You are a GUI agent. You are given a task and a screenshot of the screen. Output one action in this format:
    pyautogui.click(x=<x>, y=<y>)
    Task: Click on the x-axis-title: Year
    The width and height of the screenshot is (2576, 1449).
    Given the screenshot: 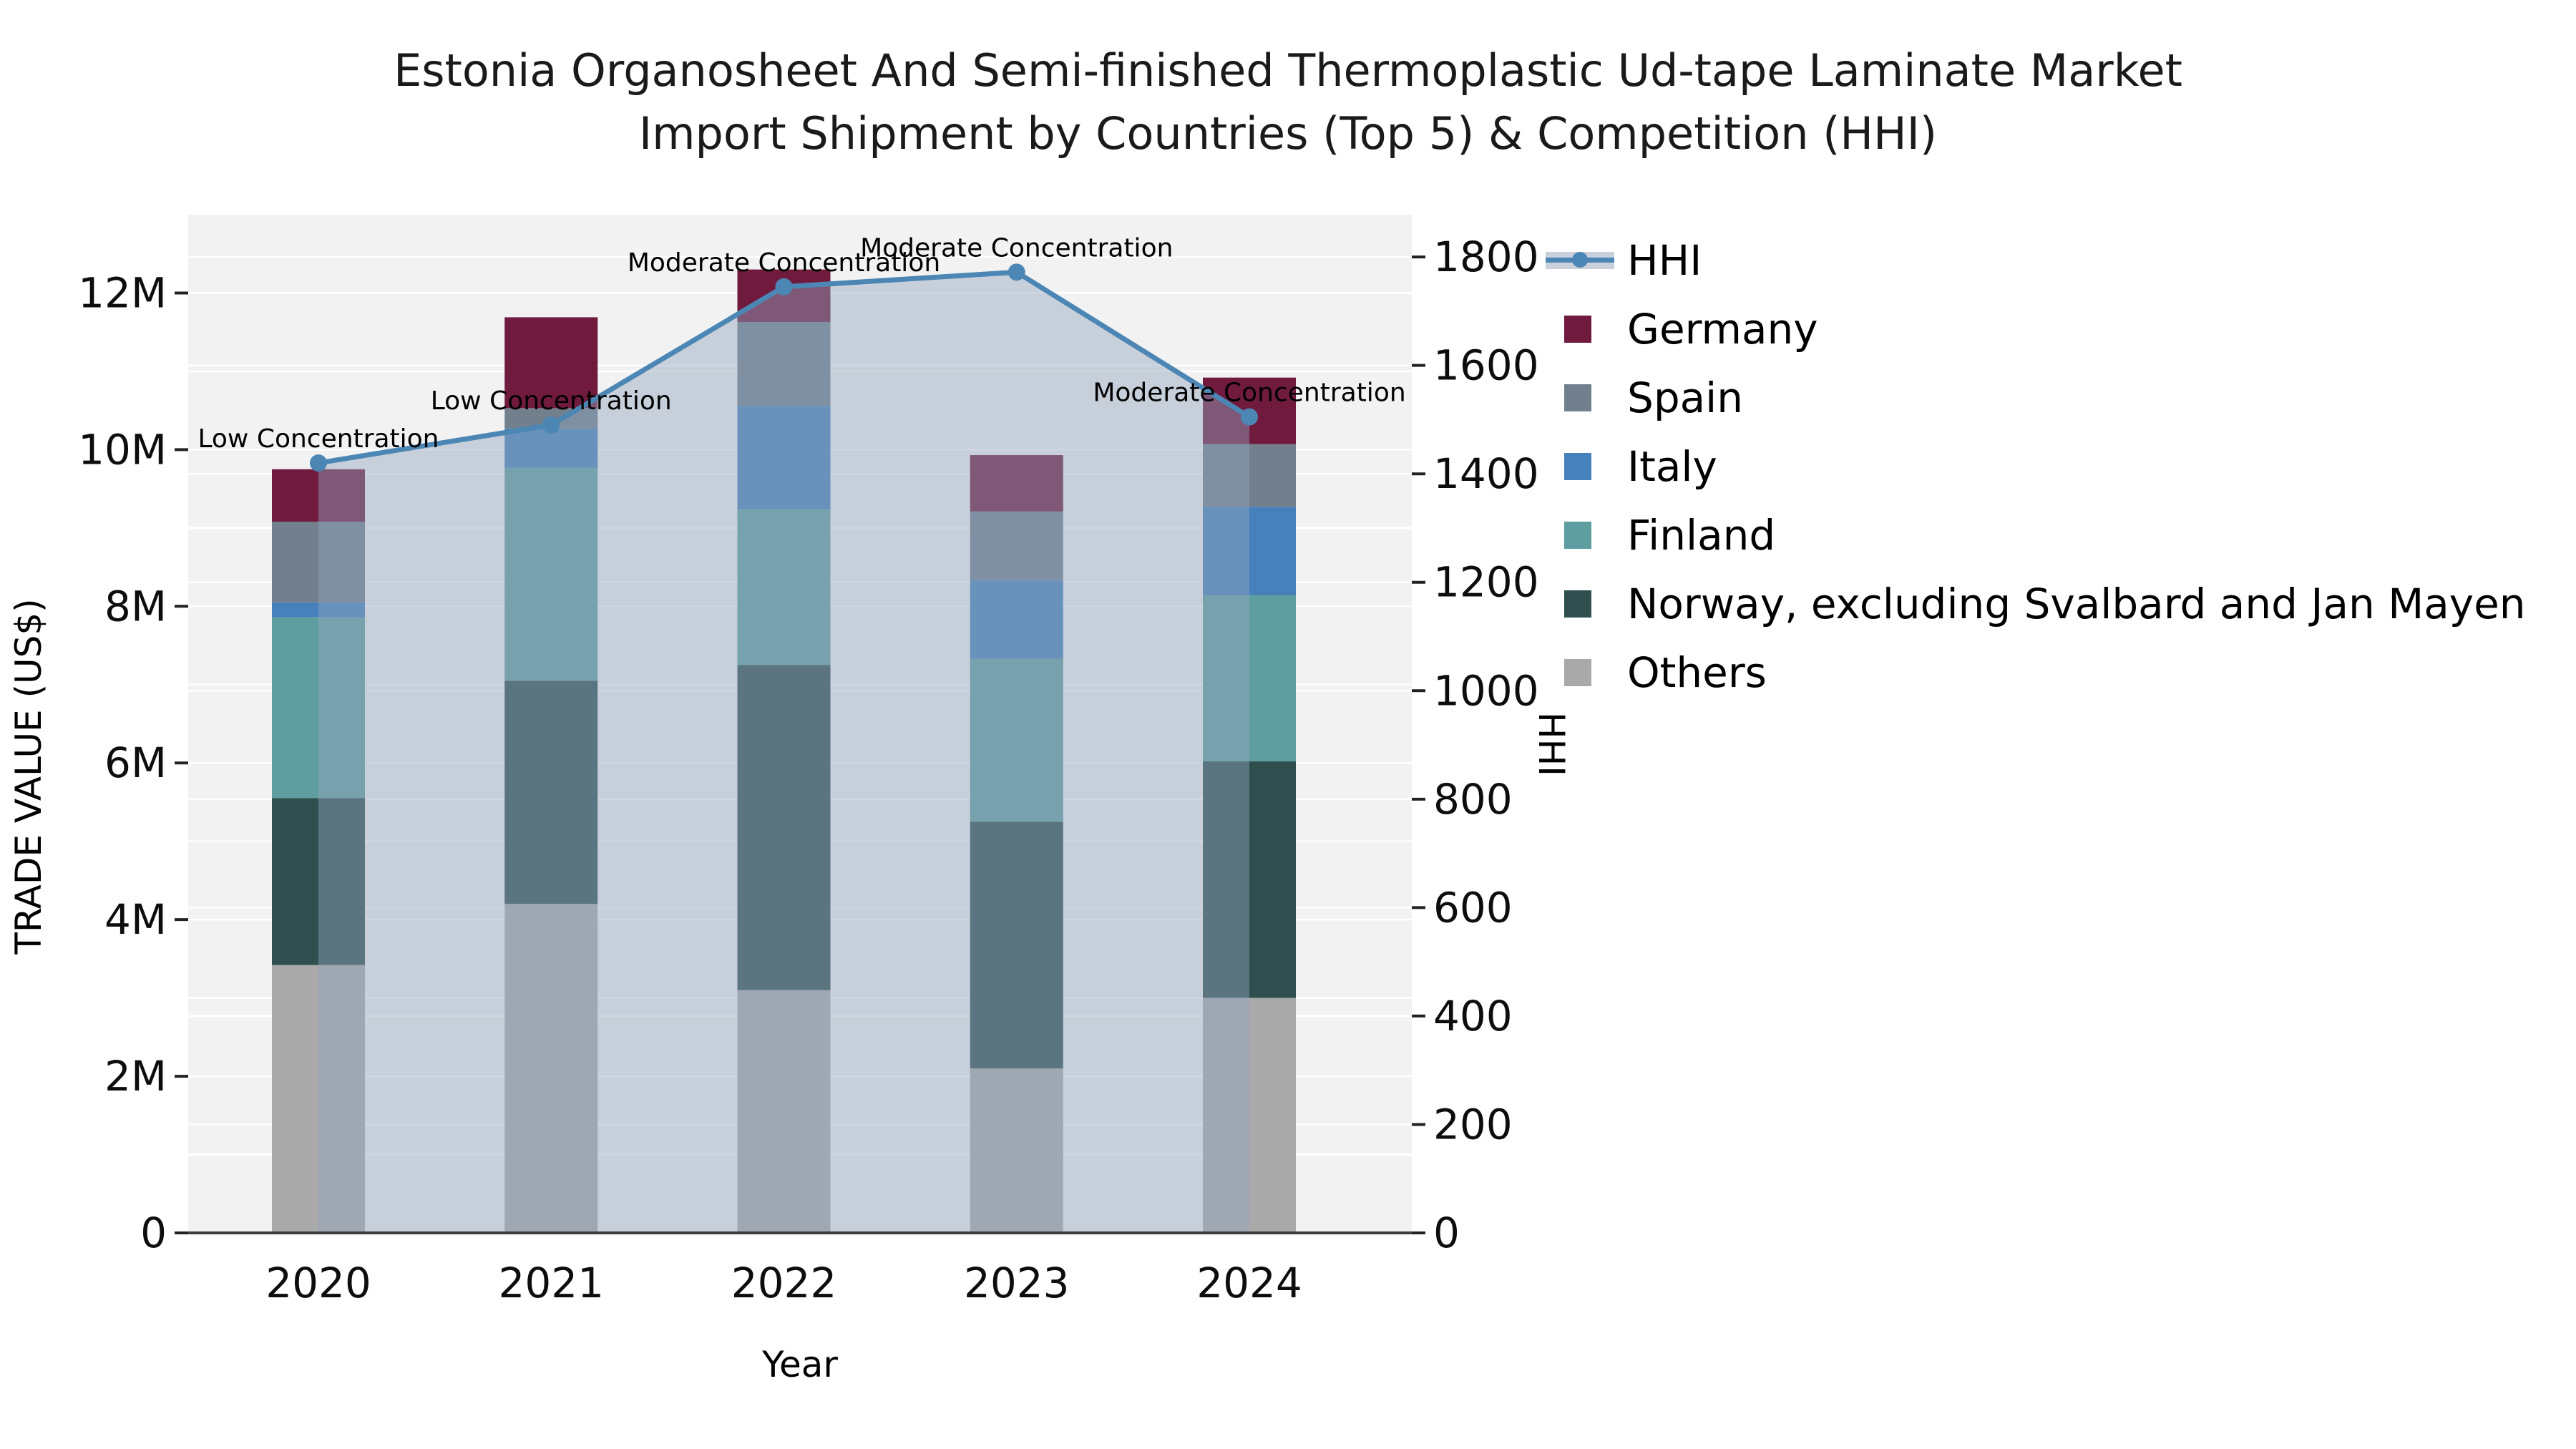 What is the action you would take?
    pyautogui.click(x=800, y=1364)
    